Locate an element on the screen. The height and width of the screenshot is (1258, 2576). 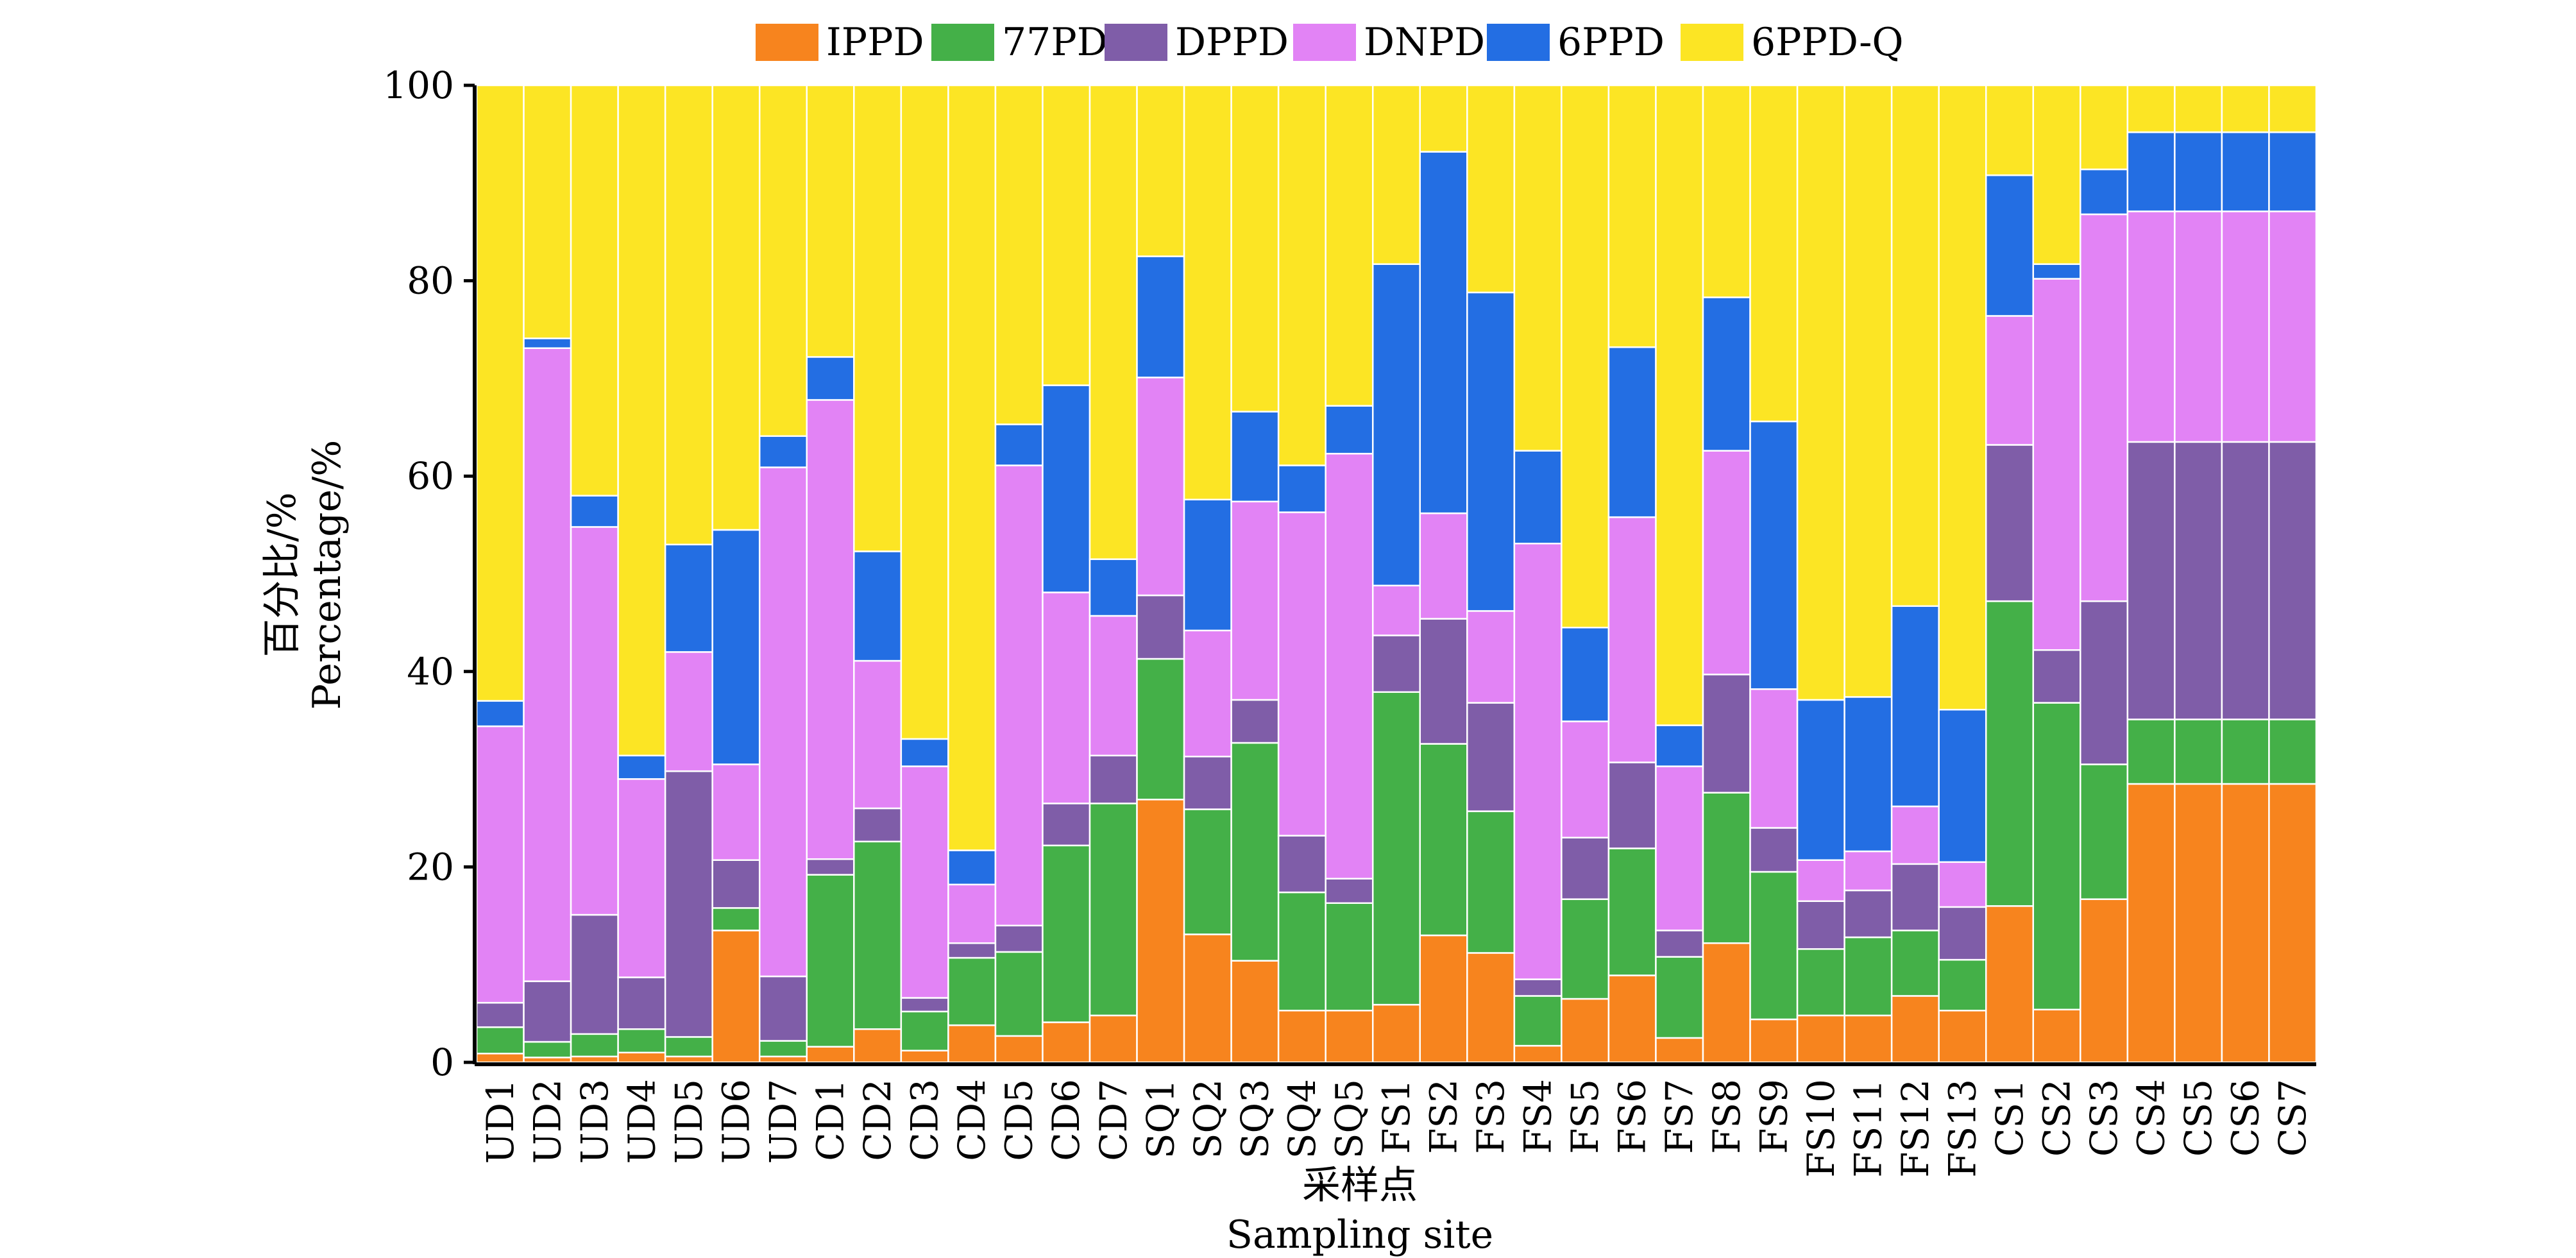
bar-UD7-77PD is located at coordinates (783, 1049).